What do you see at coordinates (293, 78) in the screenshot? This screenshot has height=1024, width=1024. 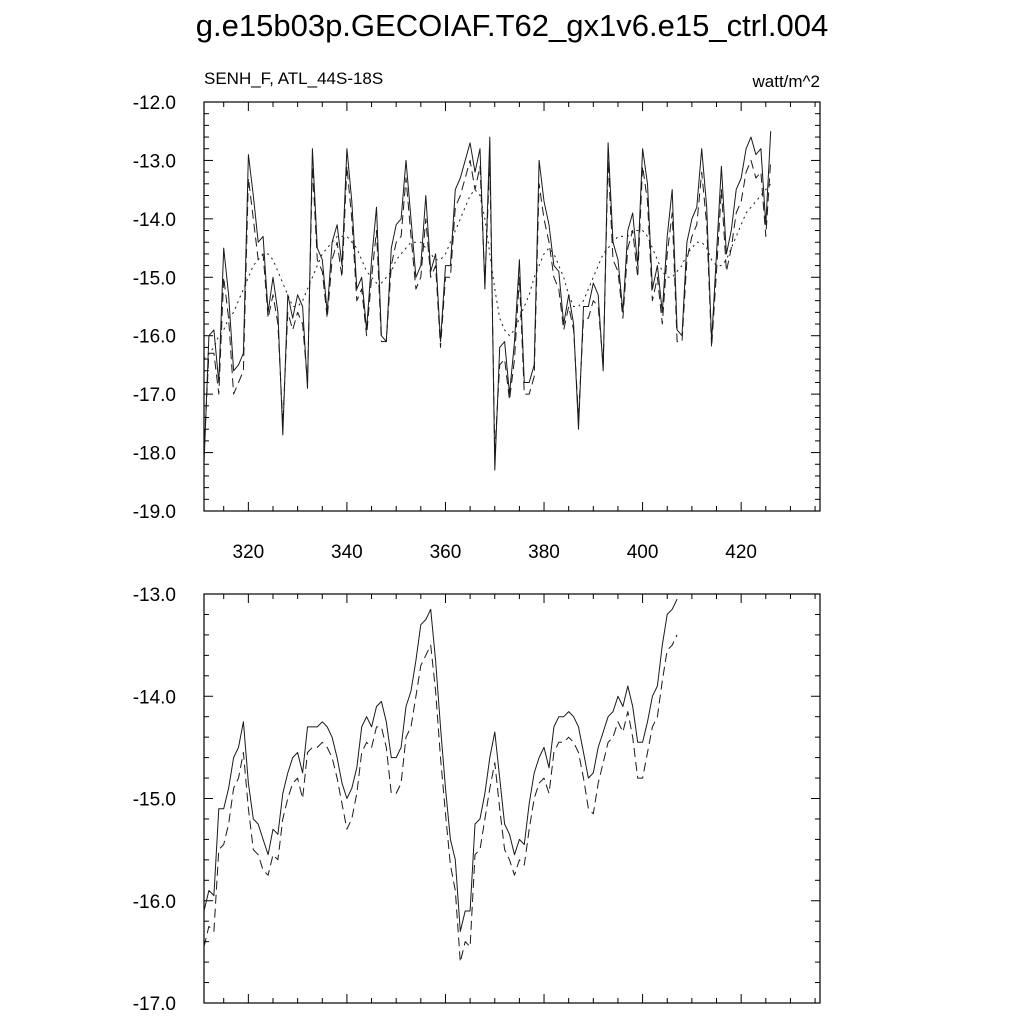 I see `variable-region-label: SENH_F, ATL_44S-18S` at bounding box center [293, 78].